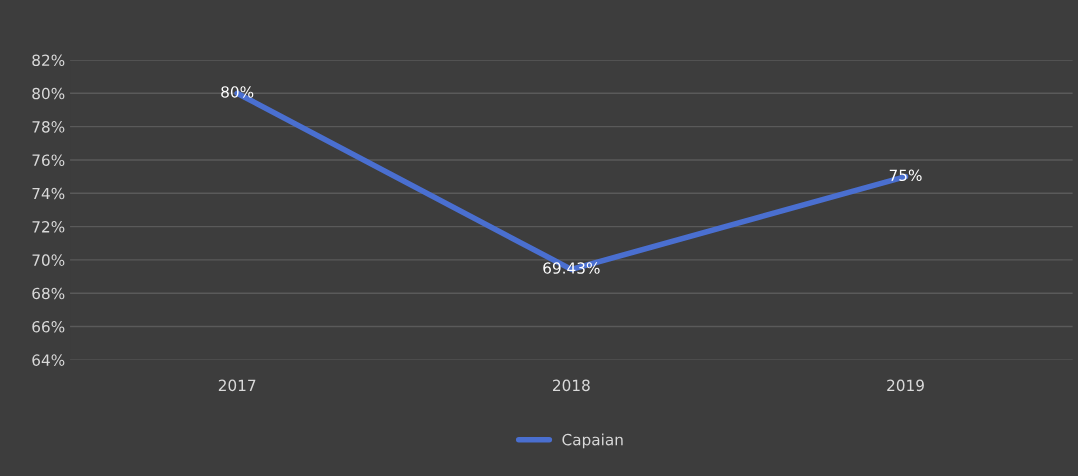 The image size is (1078, 476). What do you see at coordinates (48, 60) in the screenshot?
I see `y-tick-label: 82%` at bounding box center [48, 60].